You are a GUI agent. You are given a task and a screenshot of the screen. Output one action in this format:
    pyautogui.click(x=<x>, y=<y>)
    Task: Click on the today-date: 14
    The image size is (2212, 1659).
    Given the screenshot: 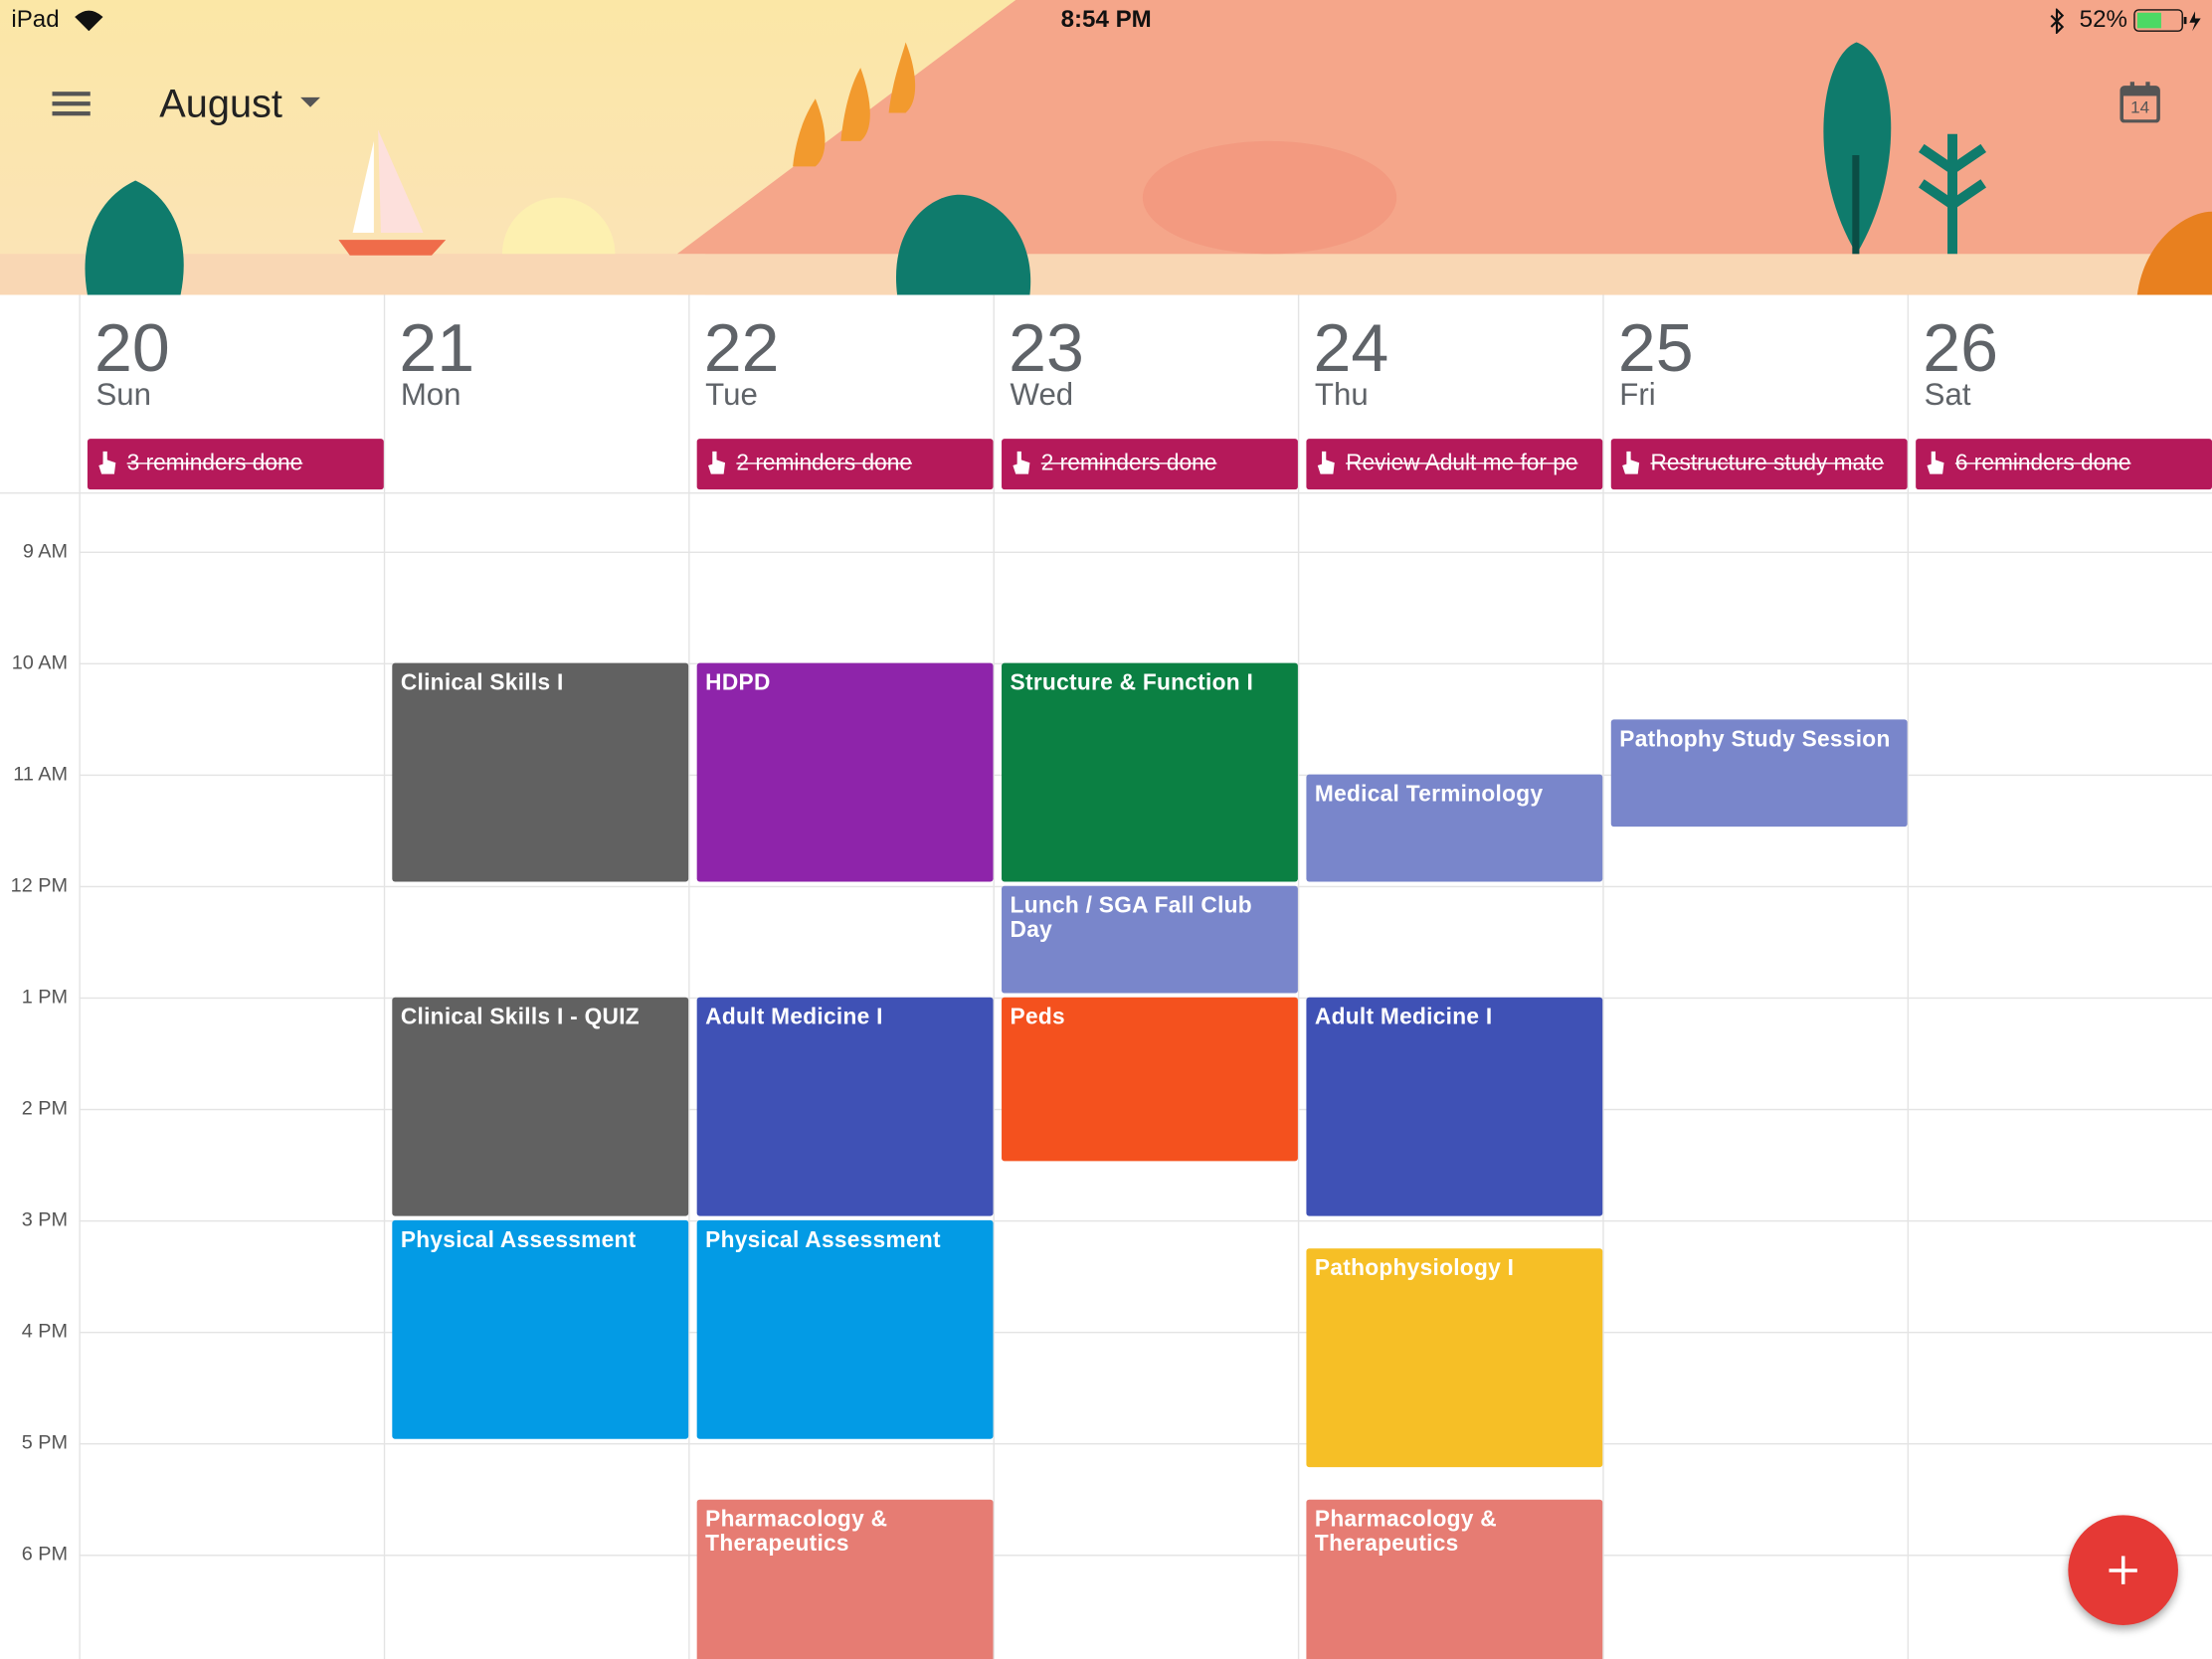 What is the action you would take?
    pyautogui.click(x=2140, y=106)
    